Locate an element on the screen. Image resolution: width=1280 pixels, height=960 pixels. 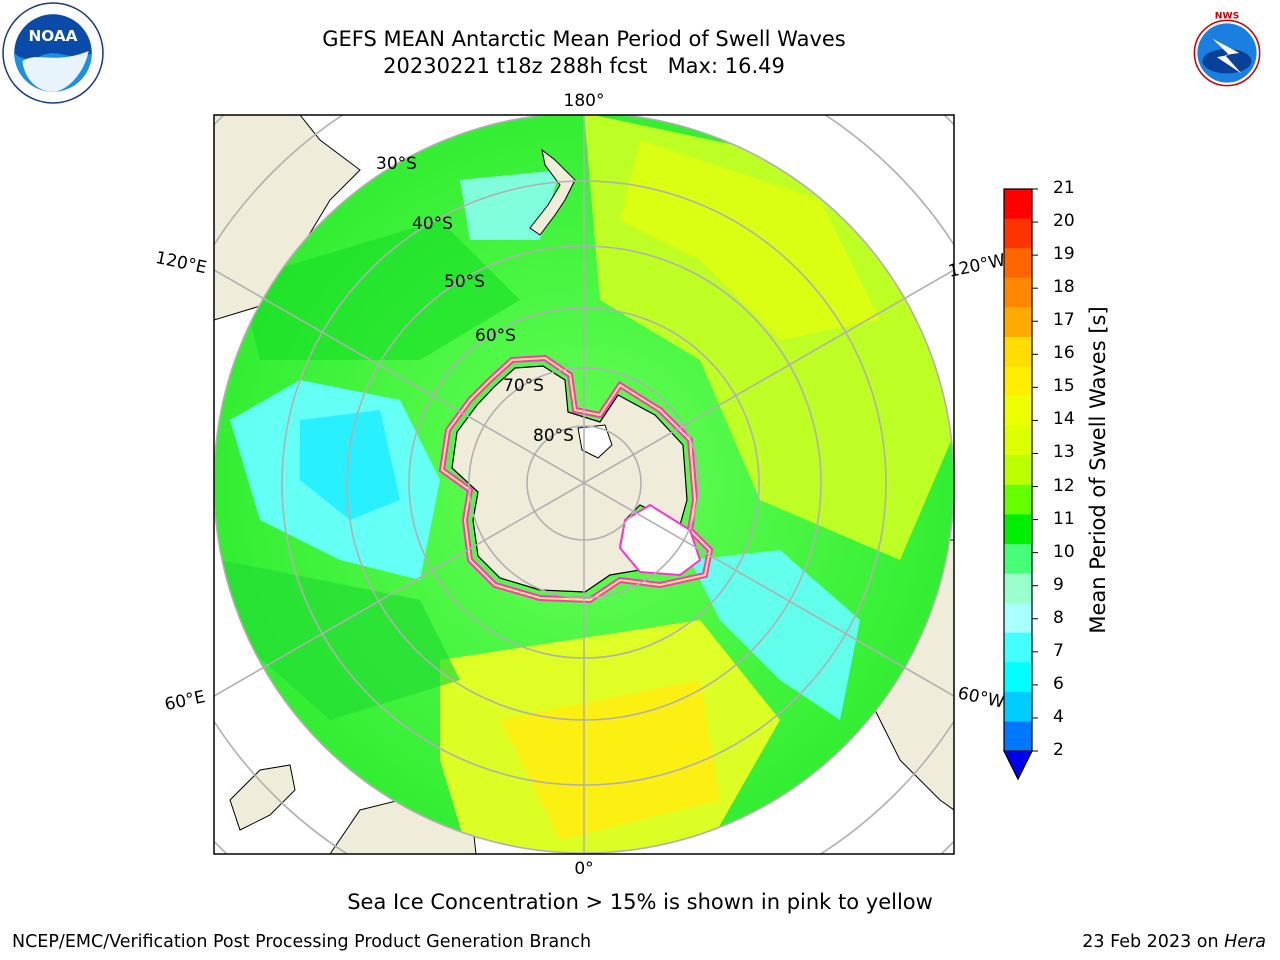
svg-text: NWS is located at coordinates (1227, 15).